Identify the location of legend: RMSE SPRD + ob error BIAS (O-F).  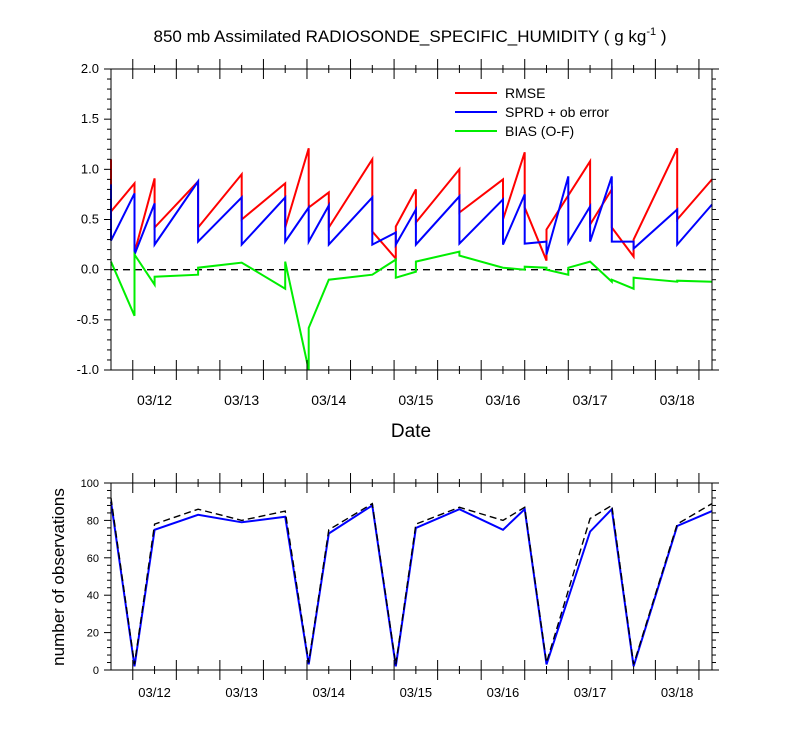
(532, 112).